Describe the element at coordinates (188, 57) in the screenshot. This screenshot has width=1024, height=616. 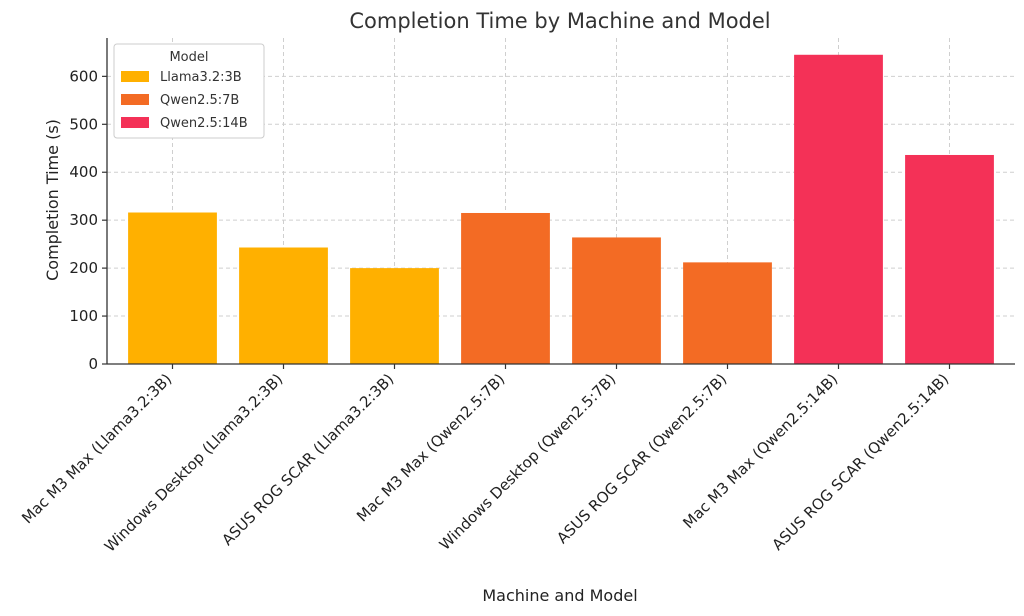
I see `legend-title: Model` at that location.